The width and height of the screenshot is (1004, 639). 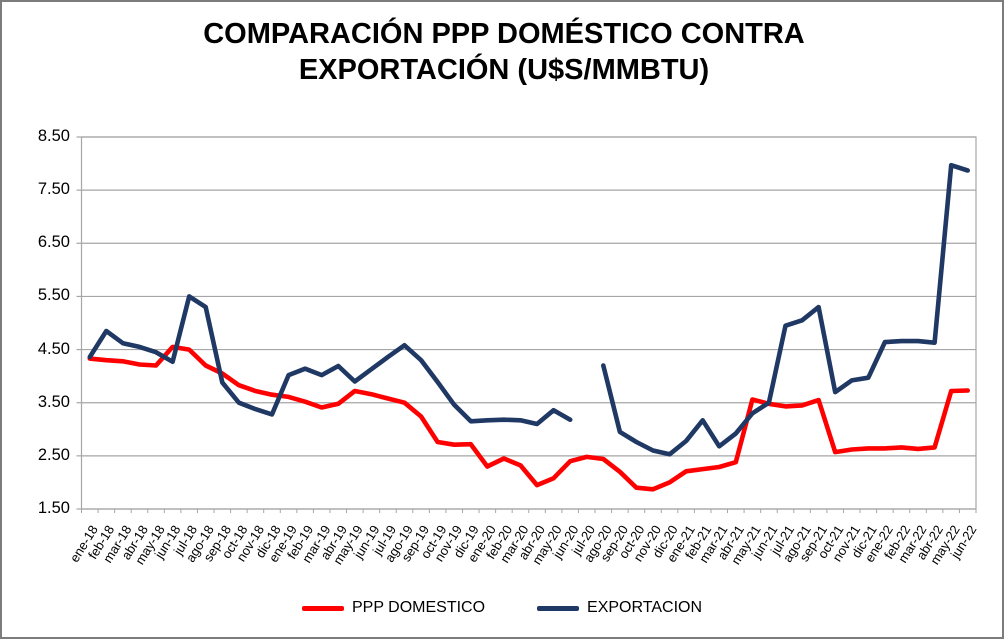 I want to click on legend-item-ppp-domestico: PPP DOMESTICO, so click(x=393, y=608).